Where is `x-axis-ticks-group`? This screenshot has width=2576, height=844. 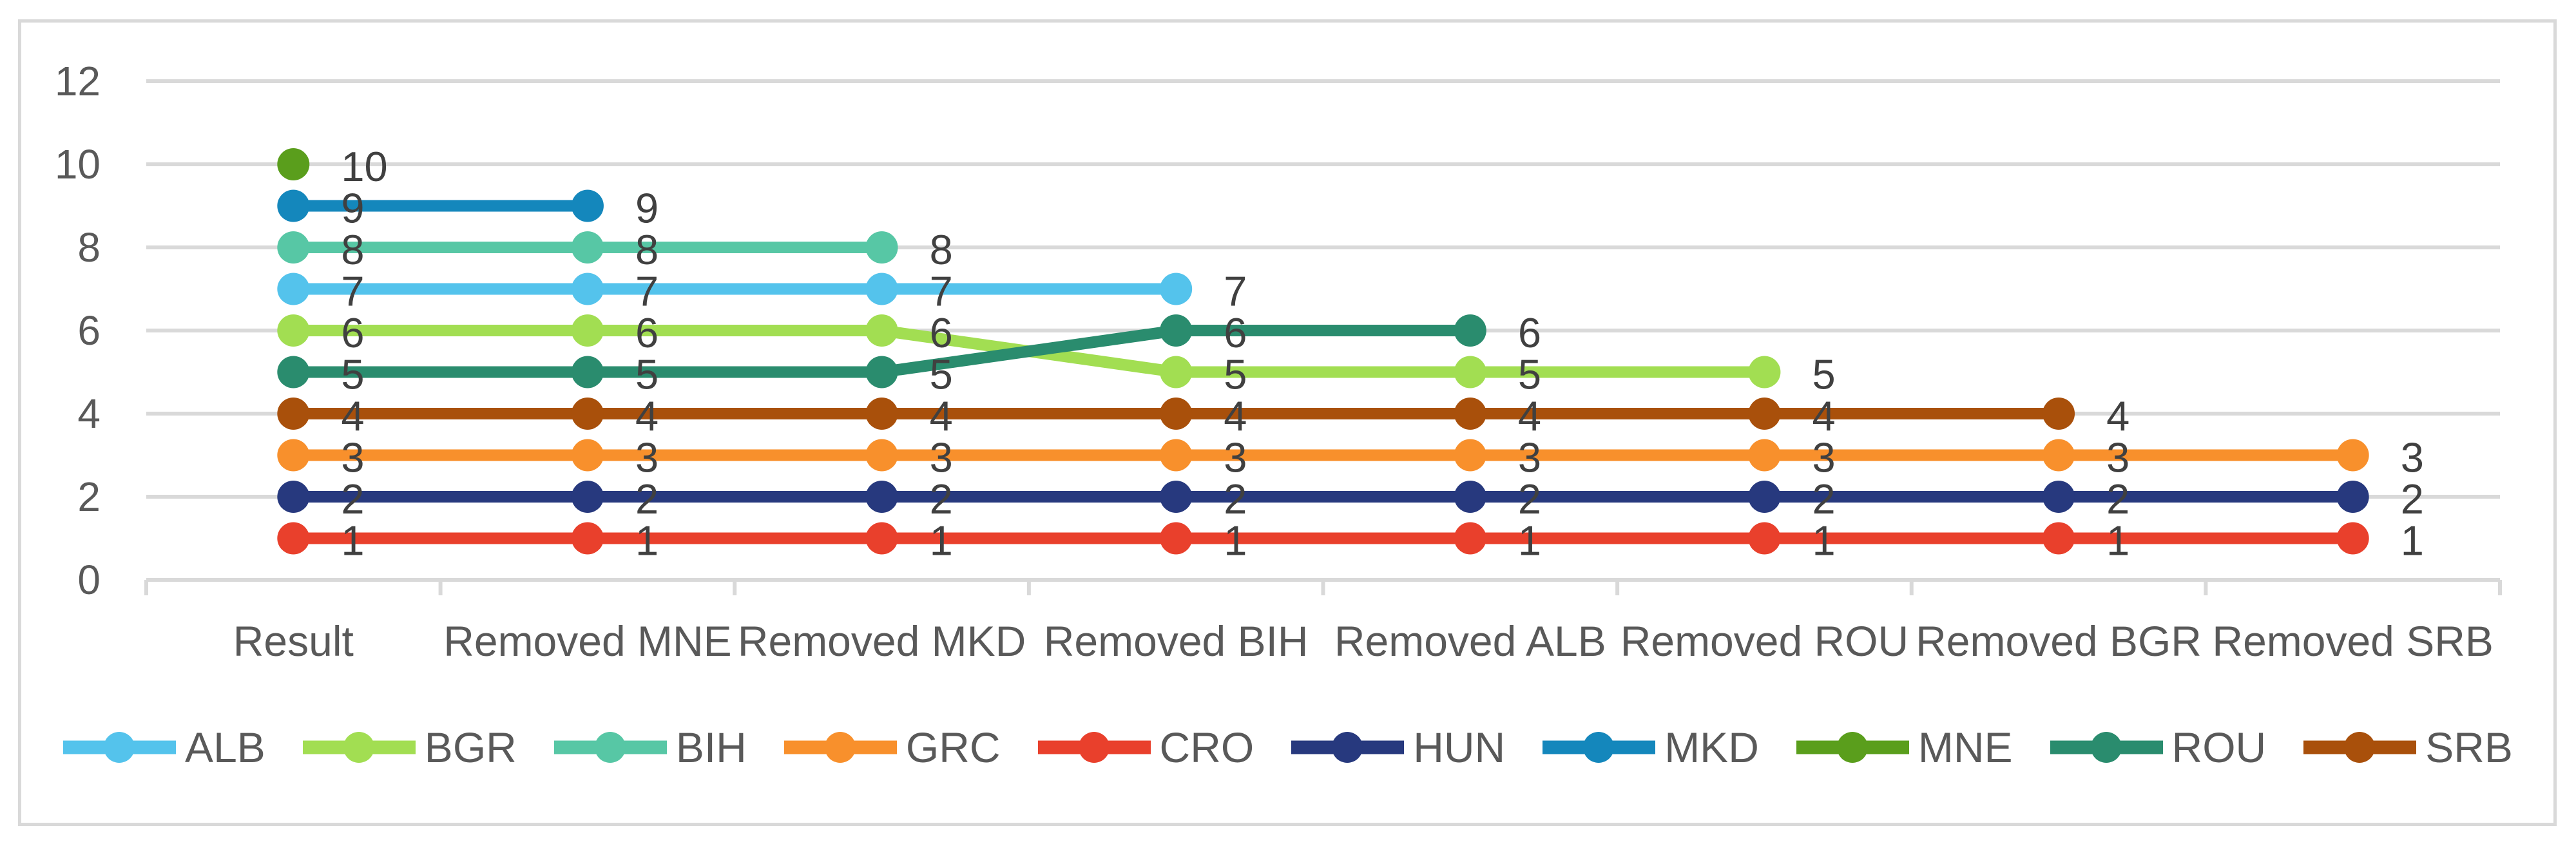 x-axis-ticks-group is located at coordinates (1323, 587).